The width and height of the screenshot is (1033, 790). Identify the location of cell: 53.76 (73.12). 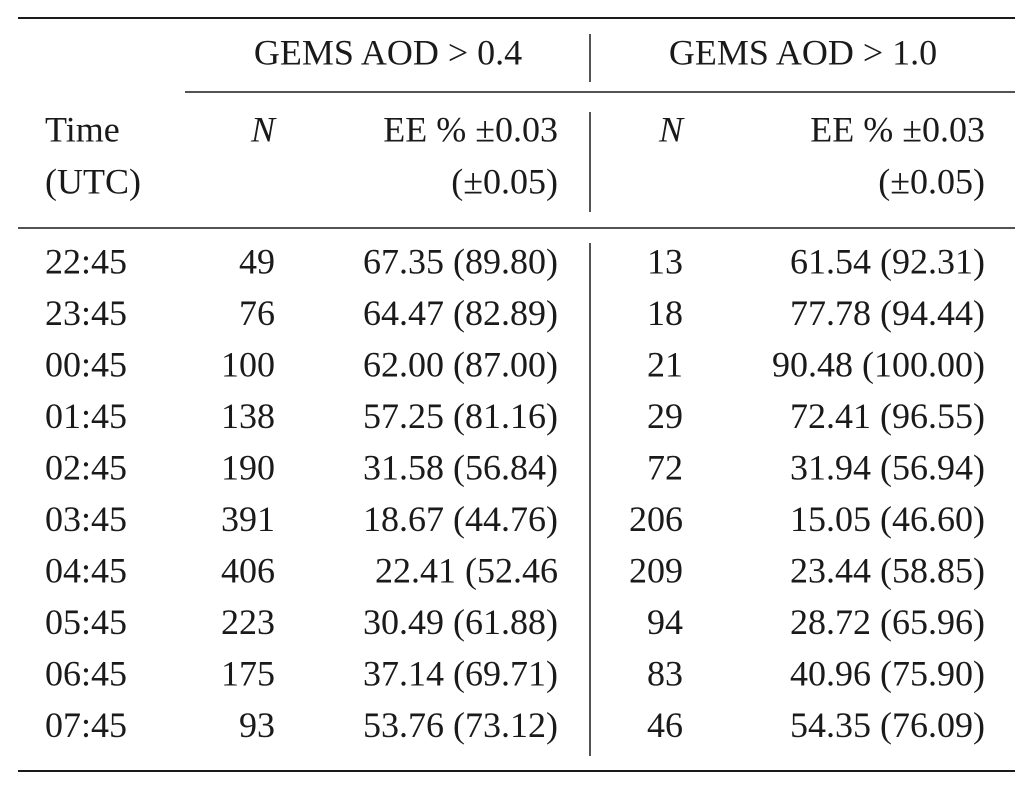
(460, 725).